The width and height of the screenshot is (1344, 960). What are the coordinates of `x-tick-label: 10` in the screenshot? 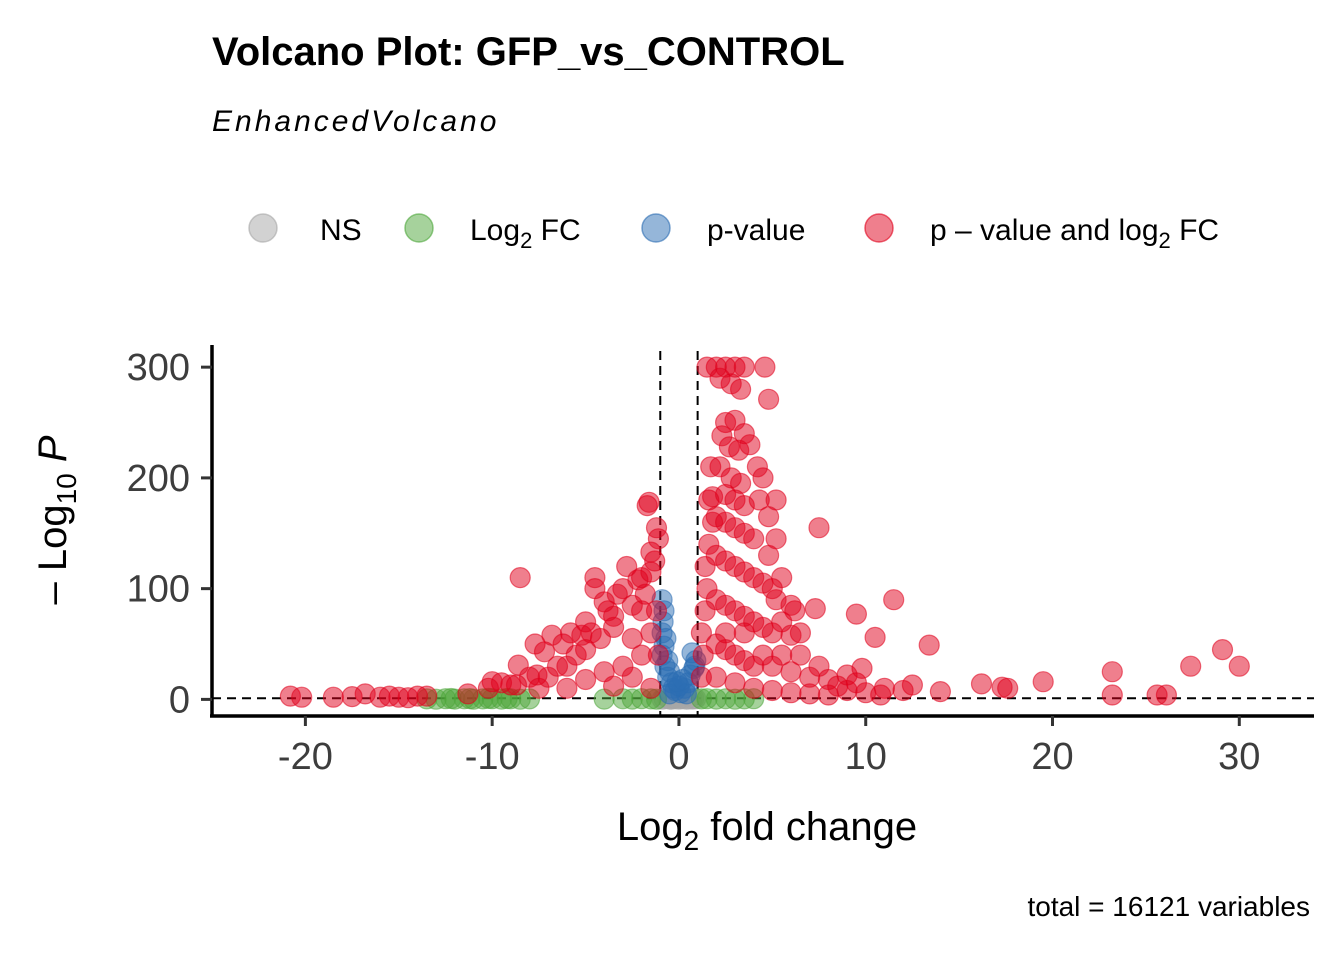 It's located at (866, 757).